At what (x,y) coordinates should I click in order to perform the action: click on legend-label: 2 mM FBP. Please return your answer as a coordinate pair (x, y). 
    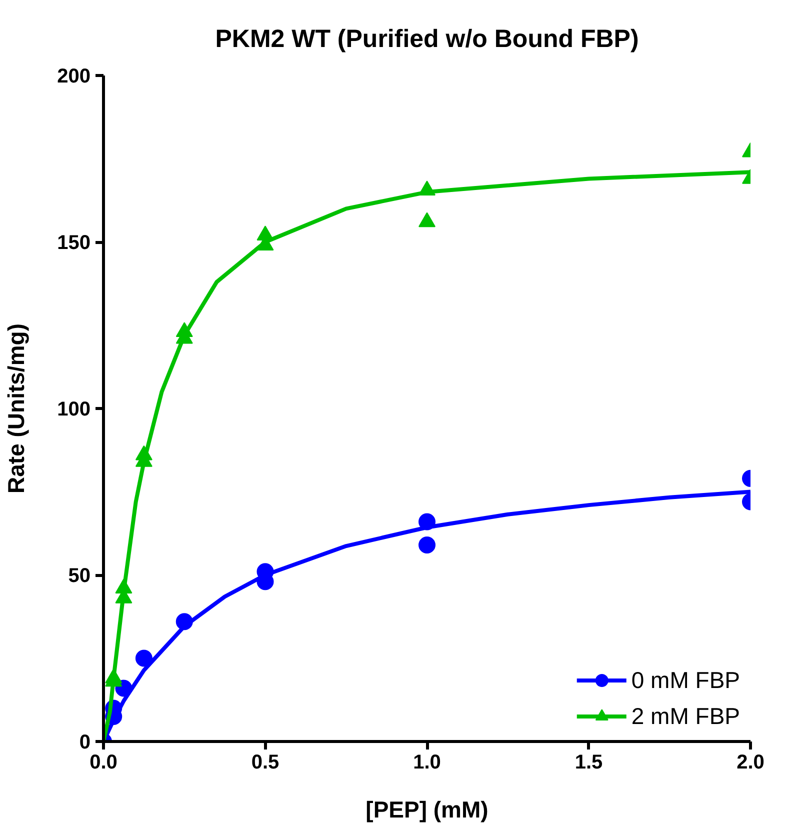
    Looking at the image, I should click on (685, 716).